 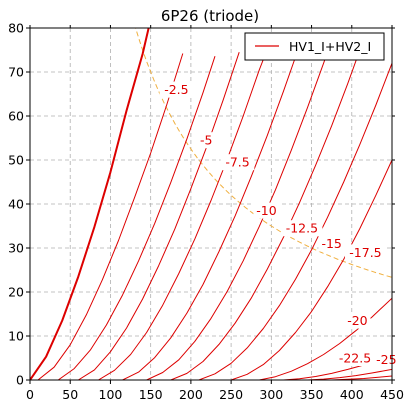 What do you see at coordinates (210, 16) in the screenshot?
I see `chart-title: 6P26 (triode)` at bounding box center [210, 16].